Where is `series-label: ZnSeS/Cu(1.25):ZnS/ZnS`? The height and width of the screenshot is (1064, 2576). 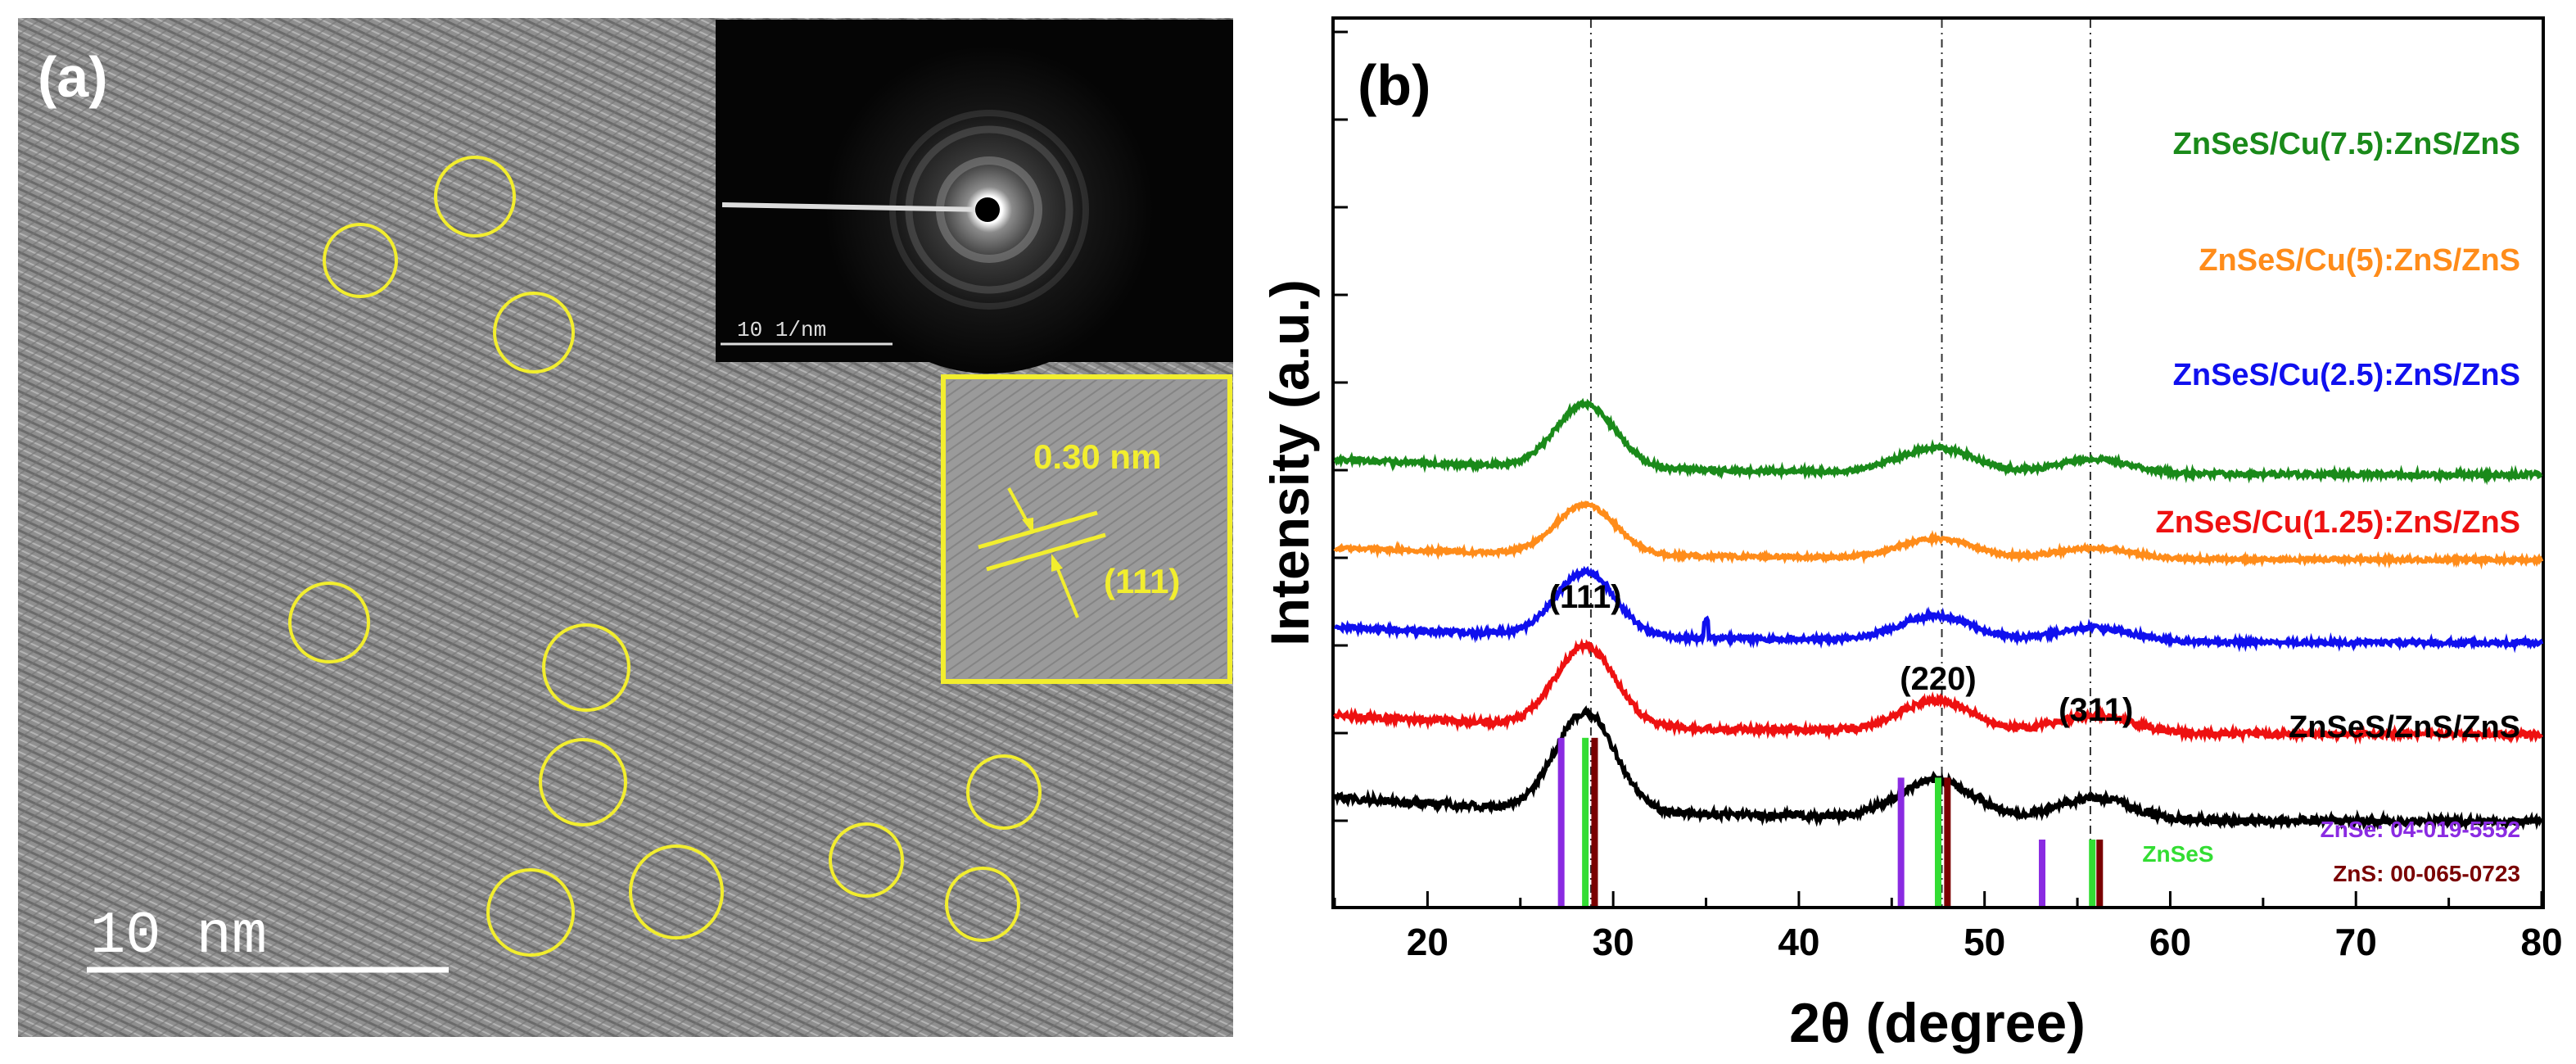
series-label: ZnSeS/Cu(1.25):ZnS/ZnS is located at coordinates (2338, 523).